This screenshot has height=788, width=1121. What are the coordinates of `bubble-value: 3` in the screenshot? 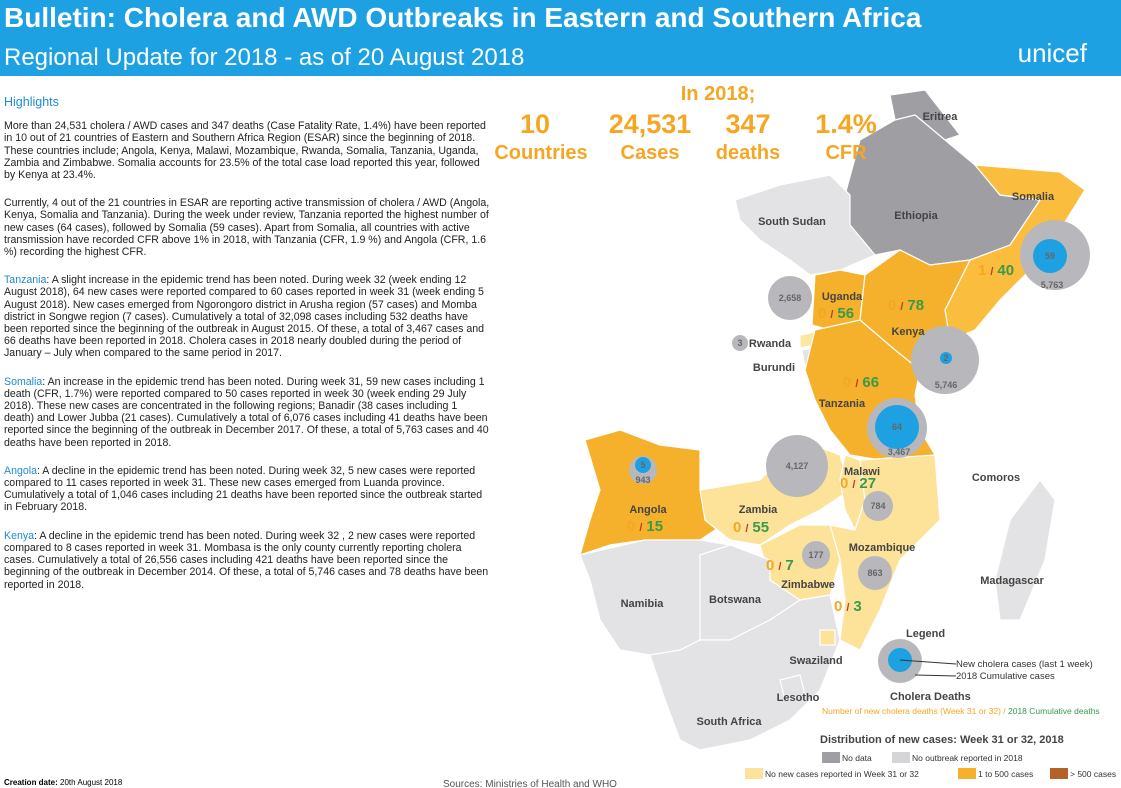 It's located at (739, 343).